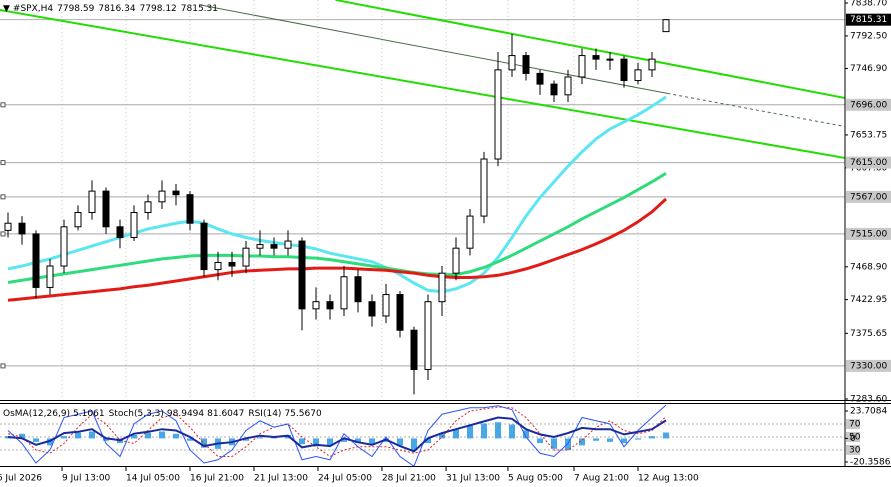 The width and height of the screenshot is (891, 487). What do you see at coordinates (868, 36) in the screenshot?
I see `y-tick-label: 7792.50` at bounding box center [868, 36].